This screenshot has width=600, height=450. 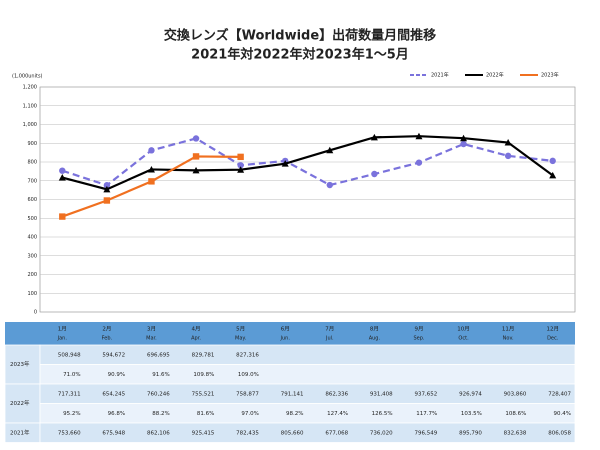 What do you see at coordinates (426, 394) in the screenshot?
I see `table-cell: 937,652` at bounding box center [426, 394].